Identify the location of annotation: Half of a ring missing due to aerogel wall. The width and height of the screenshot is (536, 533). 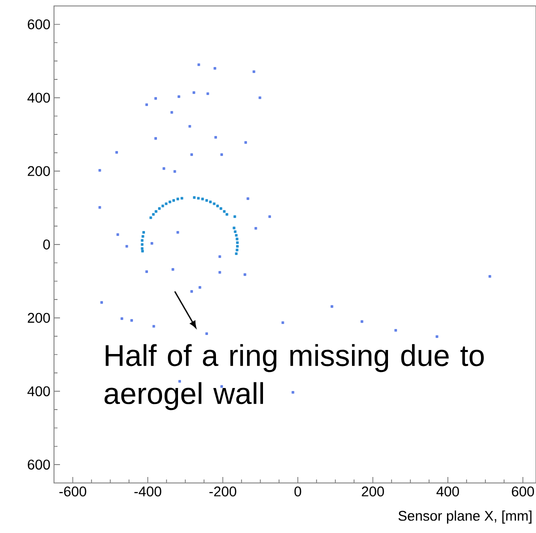
(294, 377).